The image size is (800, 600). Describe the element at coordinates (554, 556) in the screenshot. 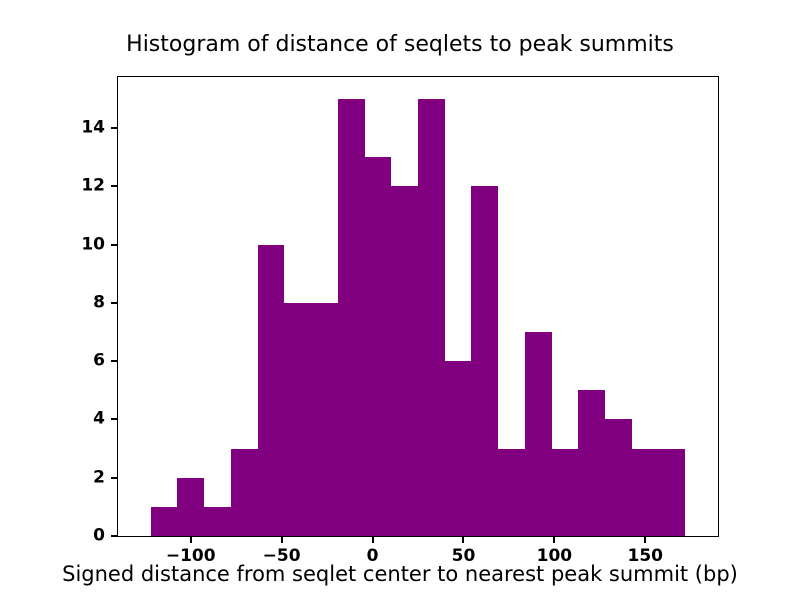

I see `x-tick-label: 100` at that location.